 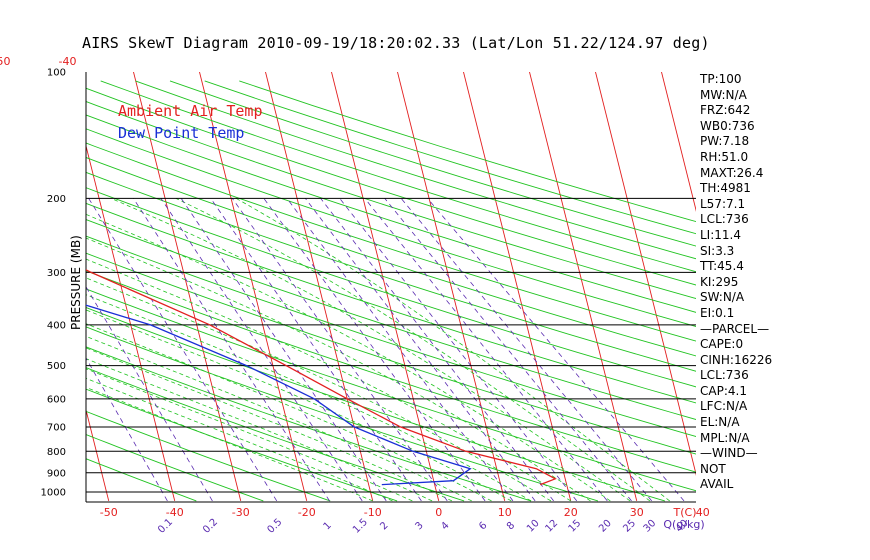 I want to click on stability-index-item: MAXT:26.4, so click(x=732, y=172).